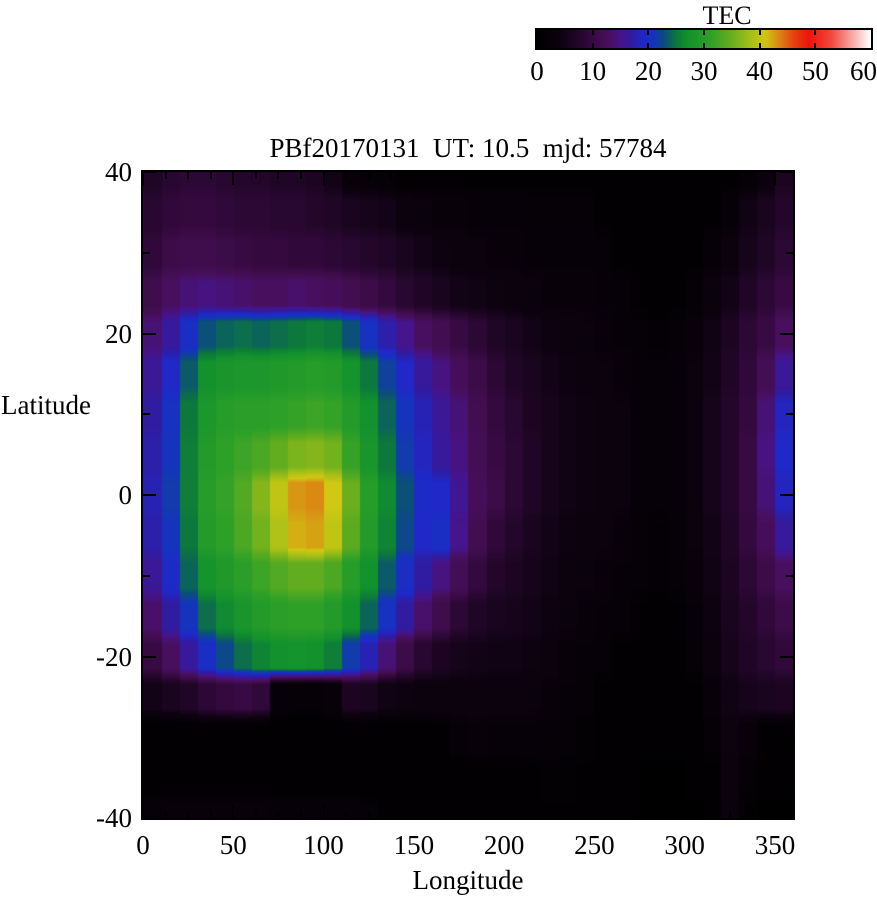  What do you see at coordinates (114, 818) in the screenshot?
I see `y-tick-label: -40` at bounding box center [114, 818].